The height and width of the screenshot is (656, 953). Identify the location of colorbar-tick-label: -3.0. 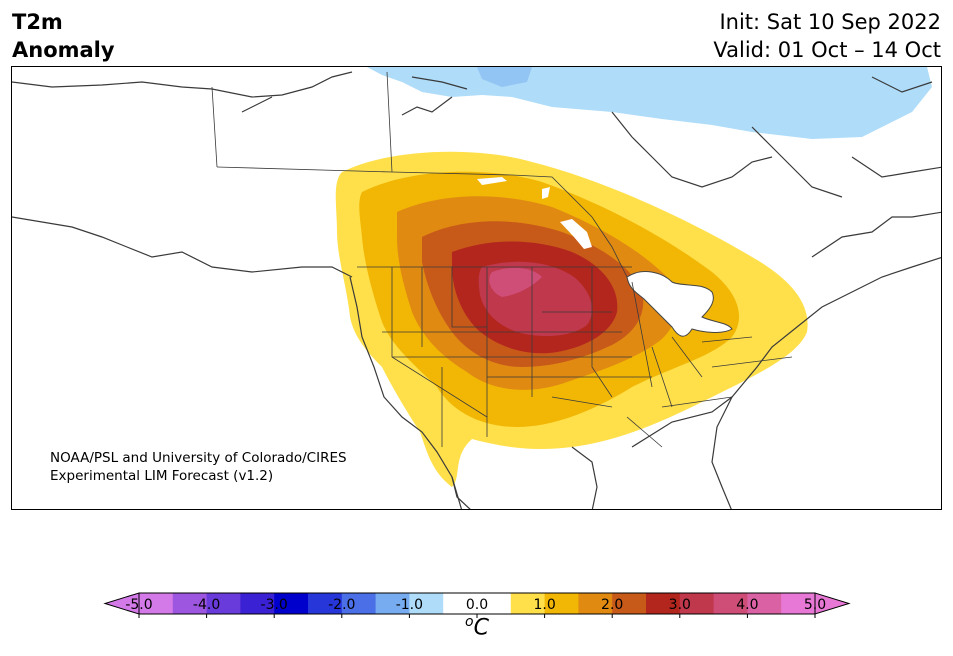
(274, 605).